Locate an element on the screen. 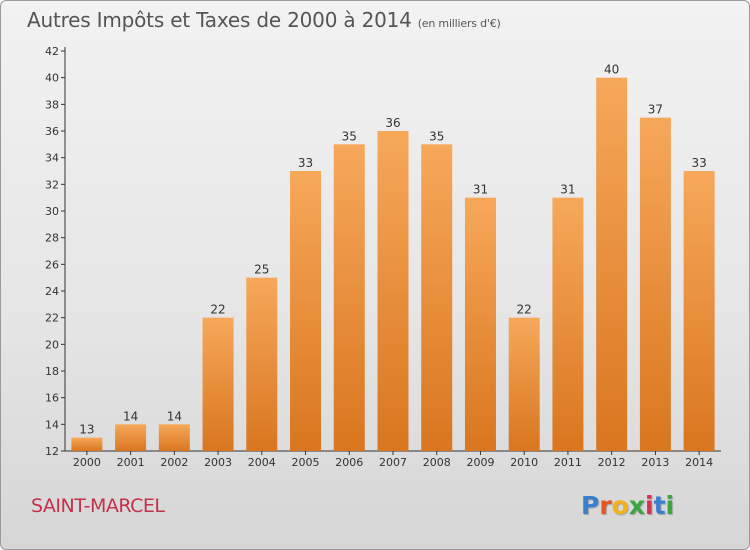 This screenshot has height=550, width=750. x-tick-label: 2009 is located at coordinates (480, 462).